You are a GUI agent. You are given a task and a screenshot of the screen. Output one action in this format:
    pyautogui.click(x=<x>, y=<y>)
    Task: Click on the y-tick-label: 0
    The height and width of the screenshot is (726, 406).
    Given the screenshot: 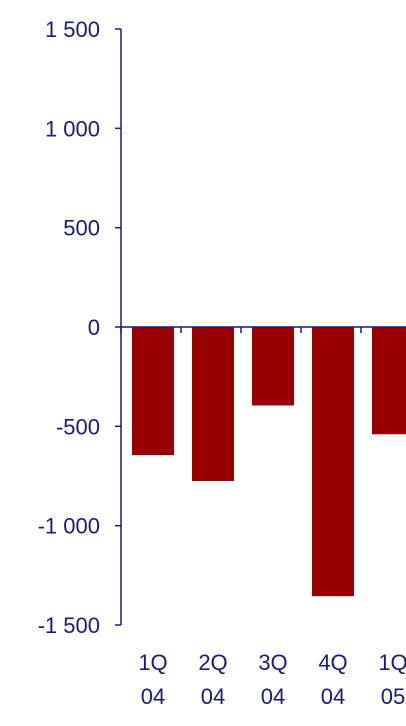 What is the action you would take?
    pyautogui.click(x=94, y=327)
    